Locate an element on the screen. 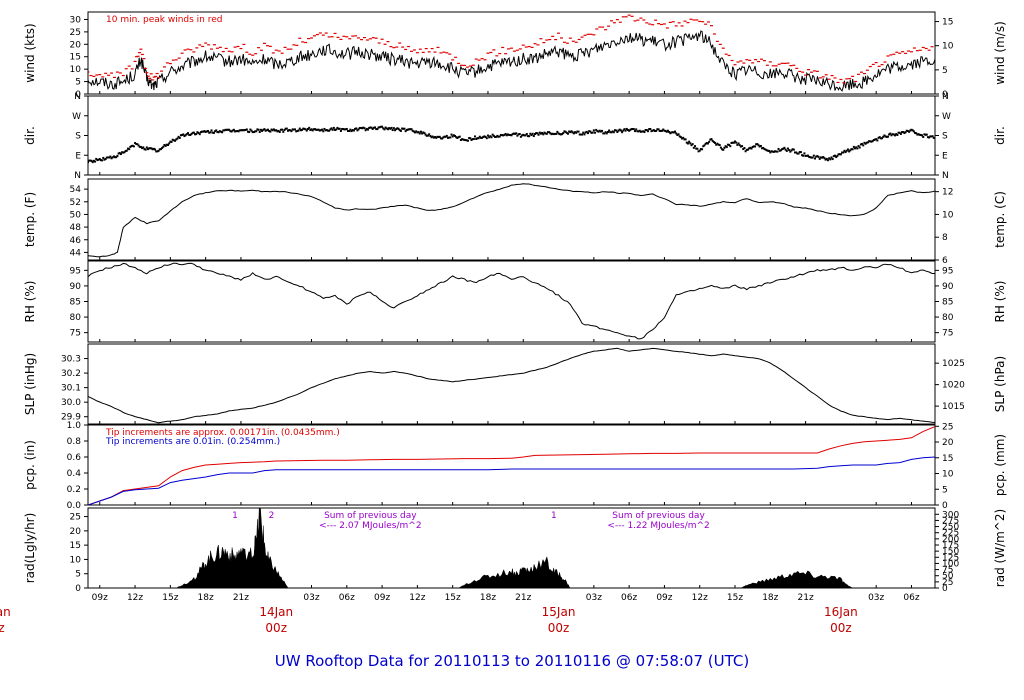 The width and height of the screenshot is (1024, 700). y-tick-label-temp: 54 is located at coordinates (76, 190).